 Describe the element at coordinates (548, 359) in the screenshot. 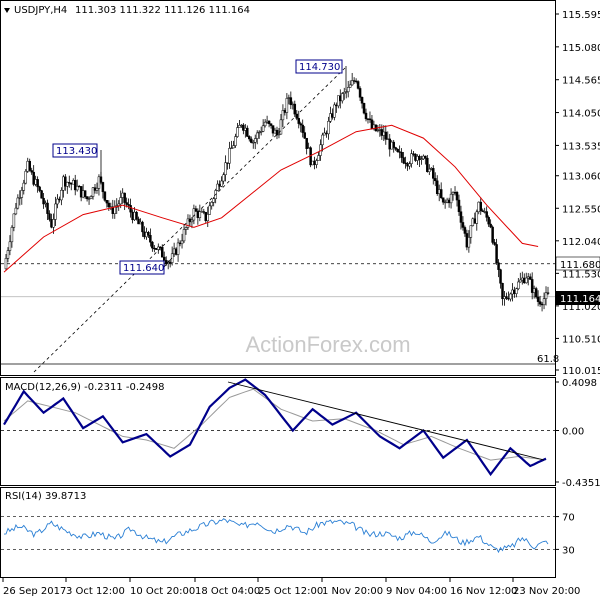

I see `fib-label: 61.8` at that location.